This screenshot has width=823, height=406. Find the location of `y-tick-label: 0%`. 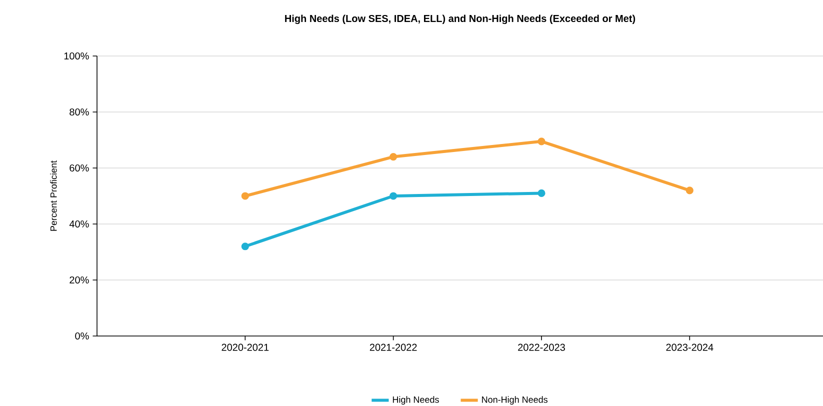

y-tick-label: 0% is located at coordinates (82, 336).